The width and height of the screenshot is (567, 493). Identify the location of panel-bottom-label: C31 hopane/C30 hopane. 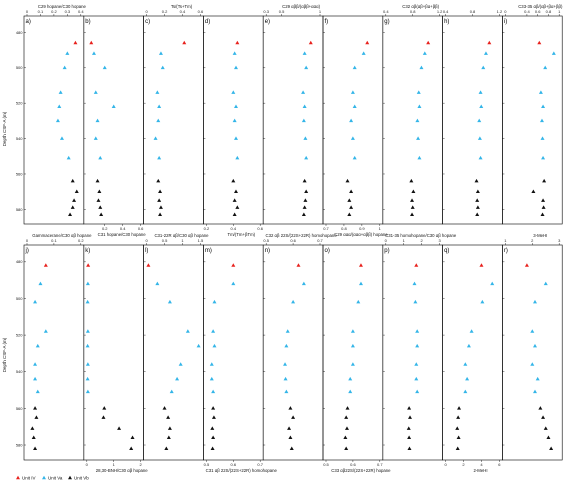
(122, 234).